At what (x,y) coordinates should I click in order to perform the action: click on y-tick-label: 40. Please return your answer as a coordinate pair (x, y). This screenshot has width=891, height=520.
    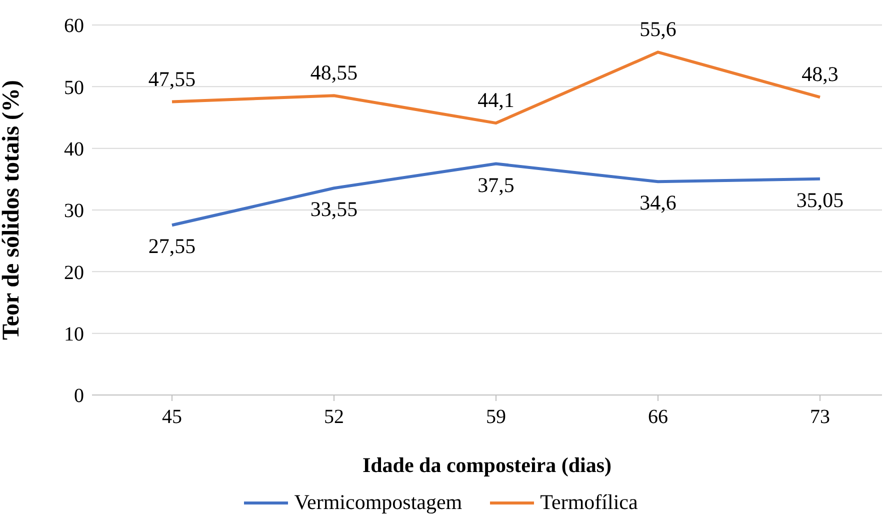
    Looking at the image, I should click on (74, 149).